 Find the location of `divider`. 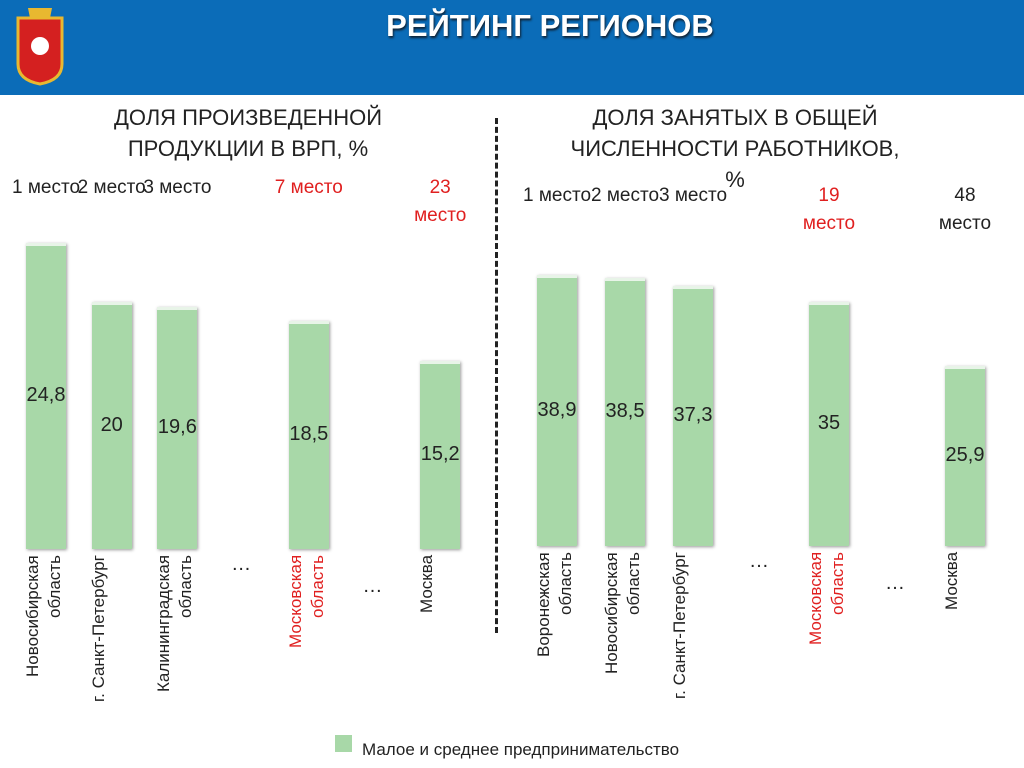

divider is located at coordinates (496, 375).